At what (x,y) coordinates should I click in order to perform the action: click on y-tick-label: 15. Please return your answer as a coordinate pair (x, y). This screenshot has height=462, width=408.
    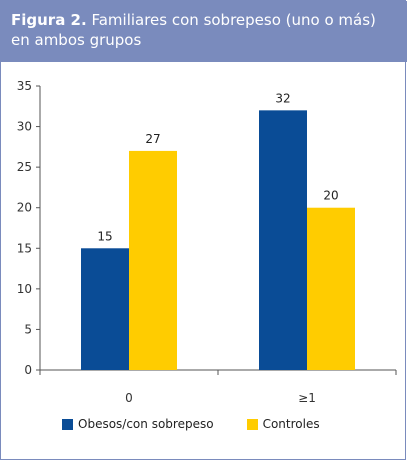
    Looking at the image, I should click on (24, 248).